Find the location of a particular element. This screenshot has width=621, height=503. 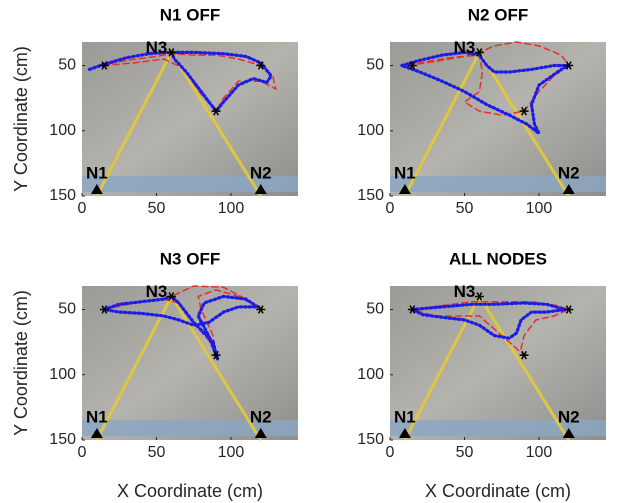

subplot-title: N1 OFF is located at coordinates (190, 14).